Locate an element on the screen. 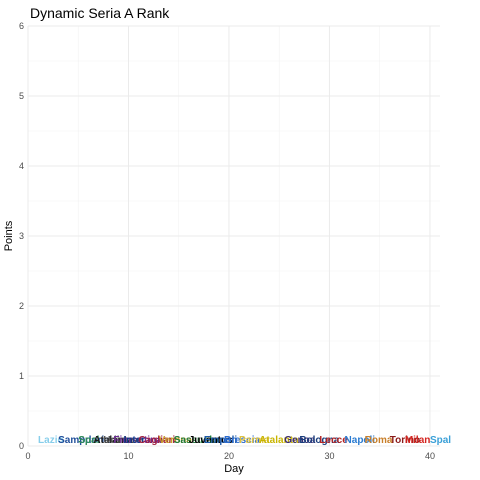 This screenshot has height=480, width=480. team-label: Inter is located at coordinates (134, 440).